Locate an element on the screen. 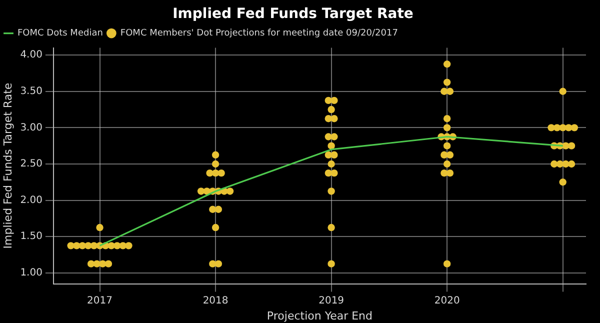 Image resolution: width=600 pixels, height=323 pixels. y-tick-label: 1.50 is located at coordinates (31, 236).